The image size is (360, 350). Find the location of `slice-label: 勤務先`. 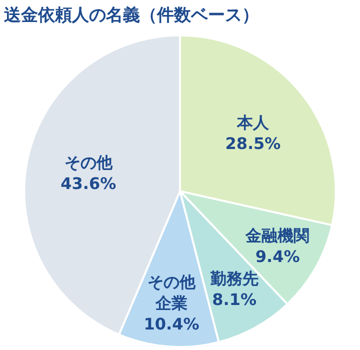

slice-label: 勤務先 is located at coordinates (234, 279).